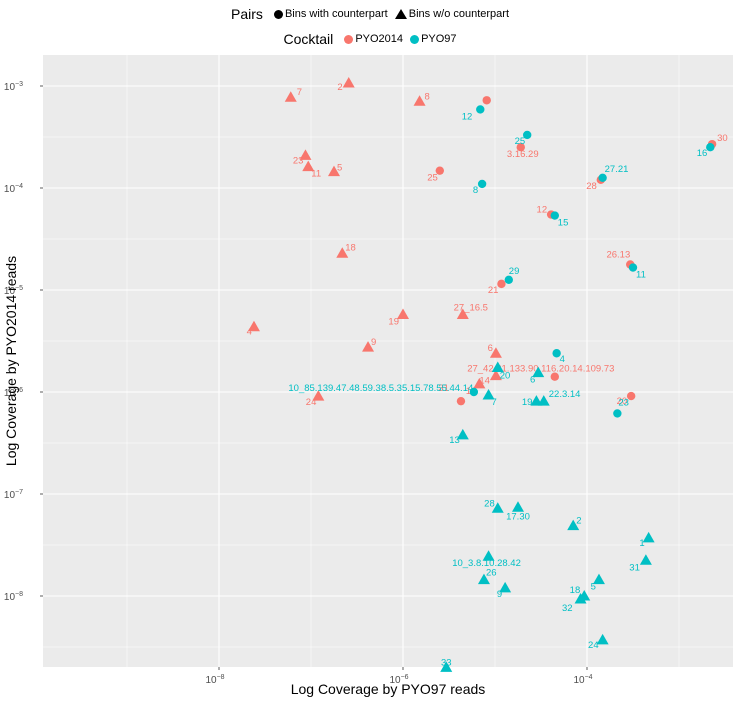  Describe the element at coordinates (11, 361) in the screenshot. I see `y-axis-title: Log Coverage by PYO2014 reads` at that location.